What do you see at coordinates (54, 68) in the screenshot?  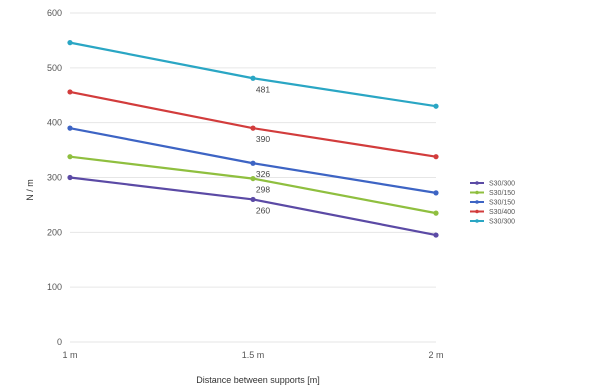 I see `y-tick-label: 500` at bounding box center [54, 68].